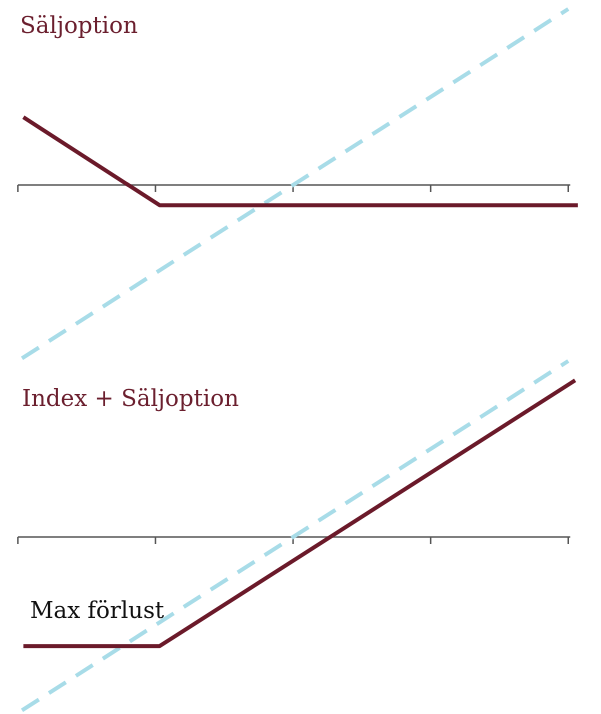  I want to click on chart-title: Index + Säljoption, so click(130, 399).